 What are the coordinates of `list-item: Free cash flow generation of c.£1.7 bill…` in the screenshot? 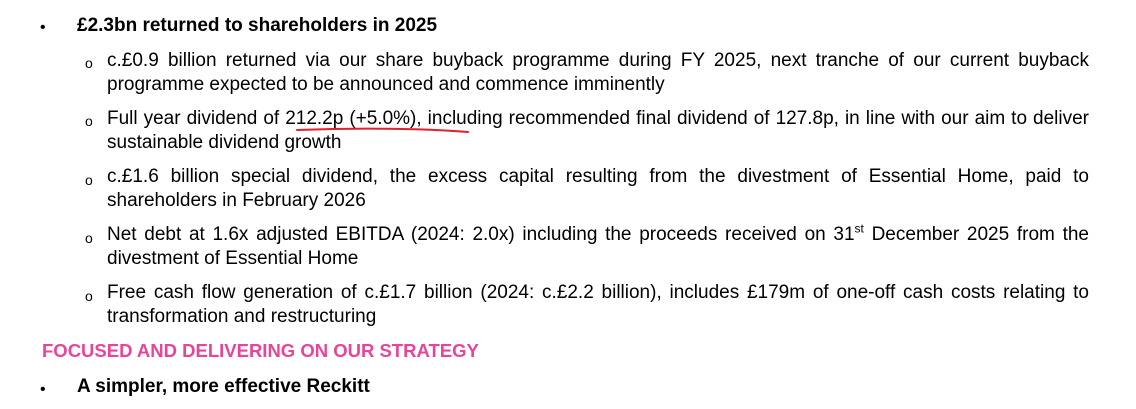 It's located at (598, 304).